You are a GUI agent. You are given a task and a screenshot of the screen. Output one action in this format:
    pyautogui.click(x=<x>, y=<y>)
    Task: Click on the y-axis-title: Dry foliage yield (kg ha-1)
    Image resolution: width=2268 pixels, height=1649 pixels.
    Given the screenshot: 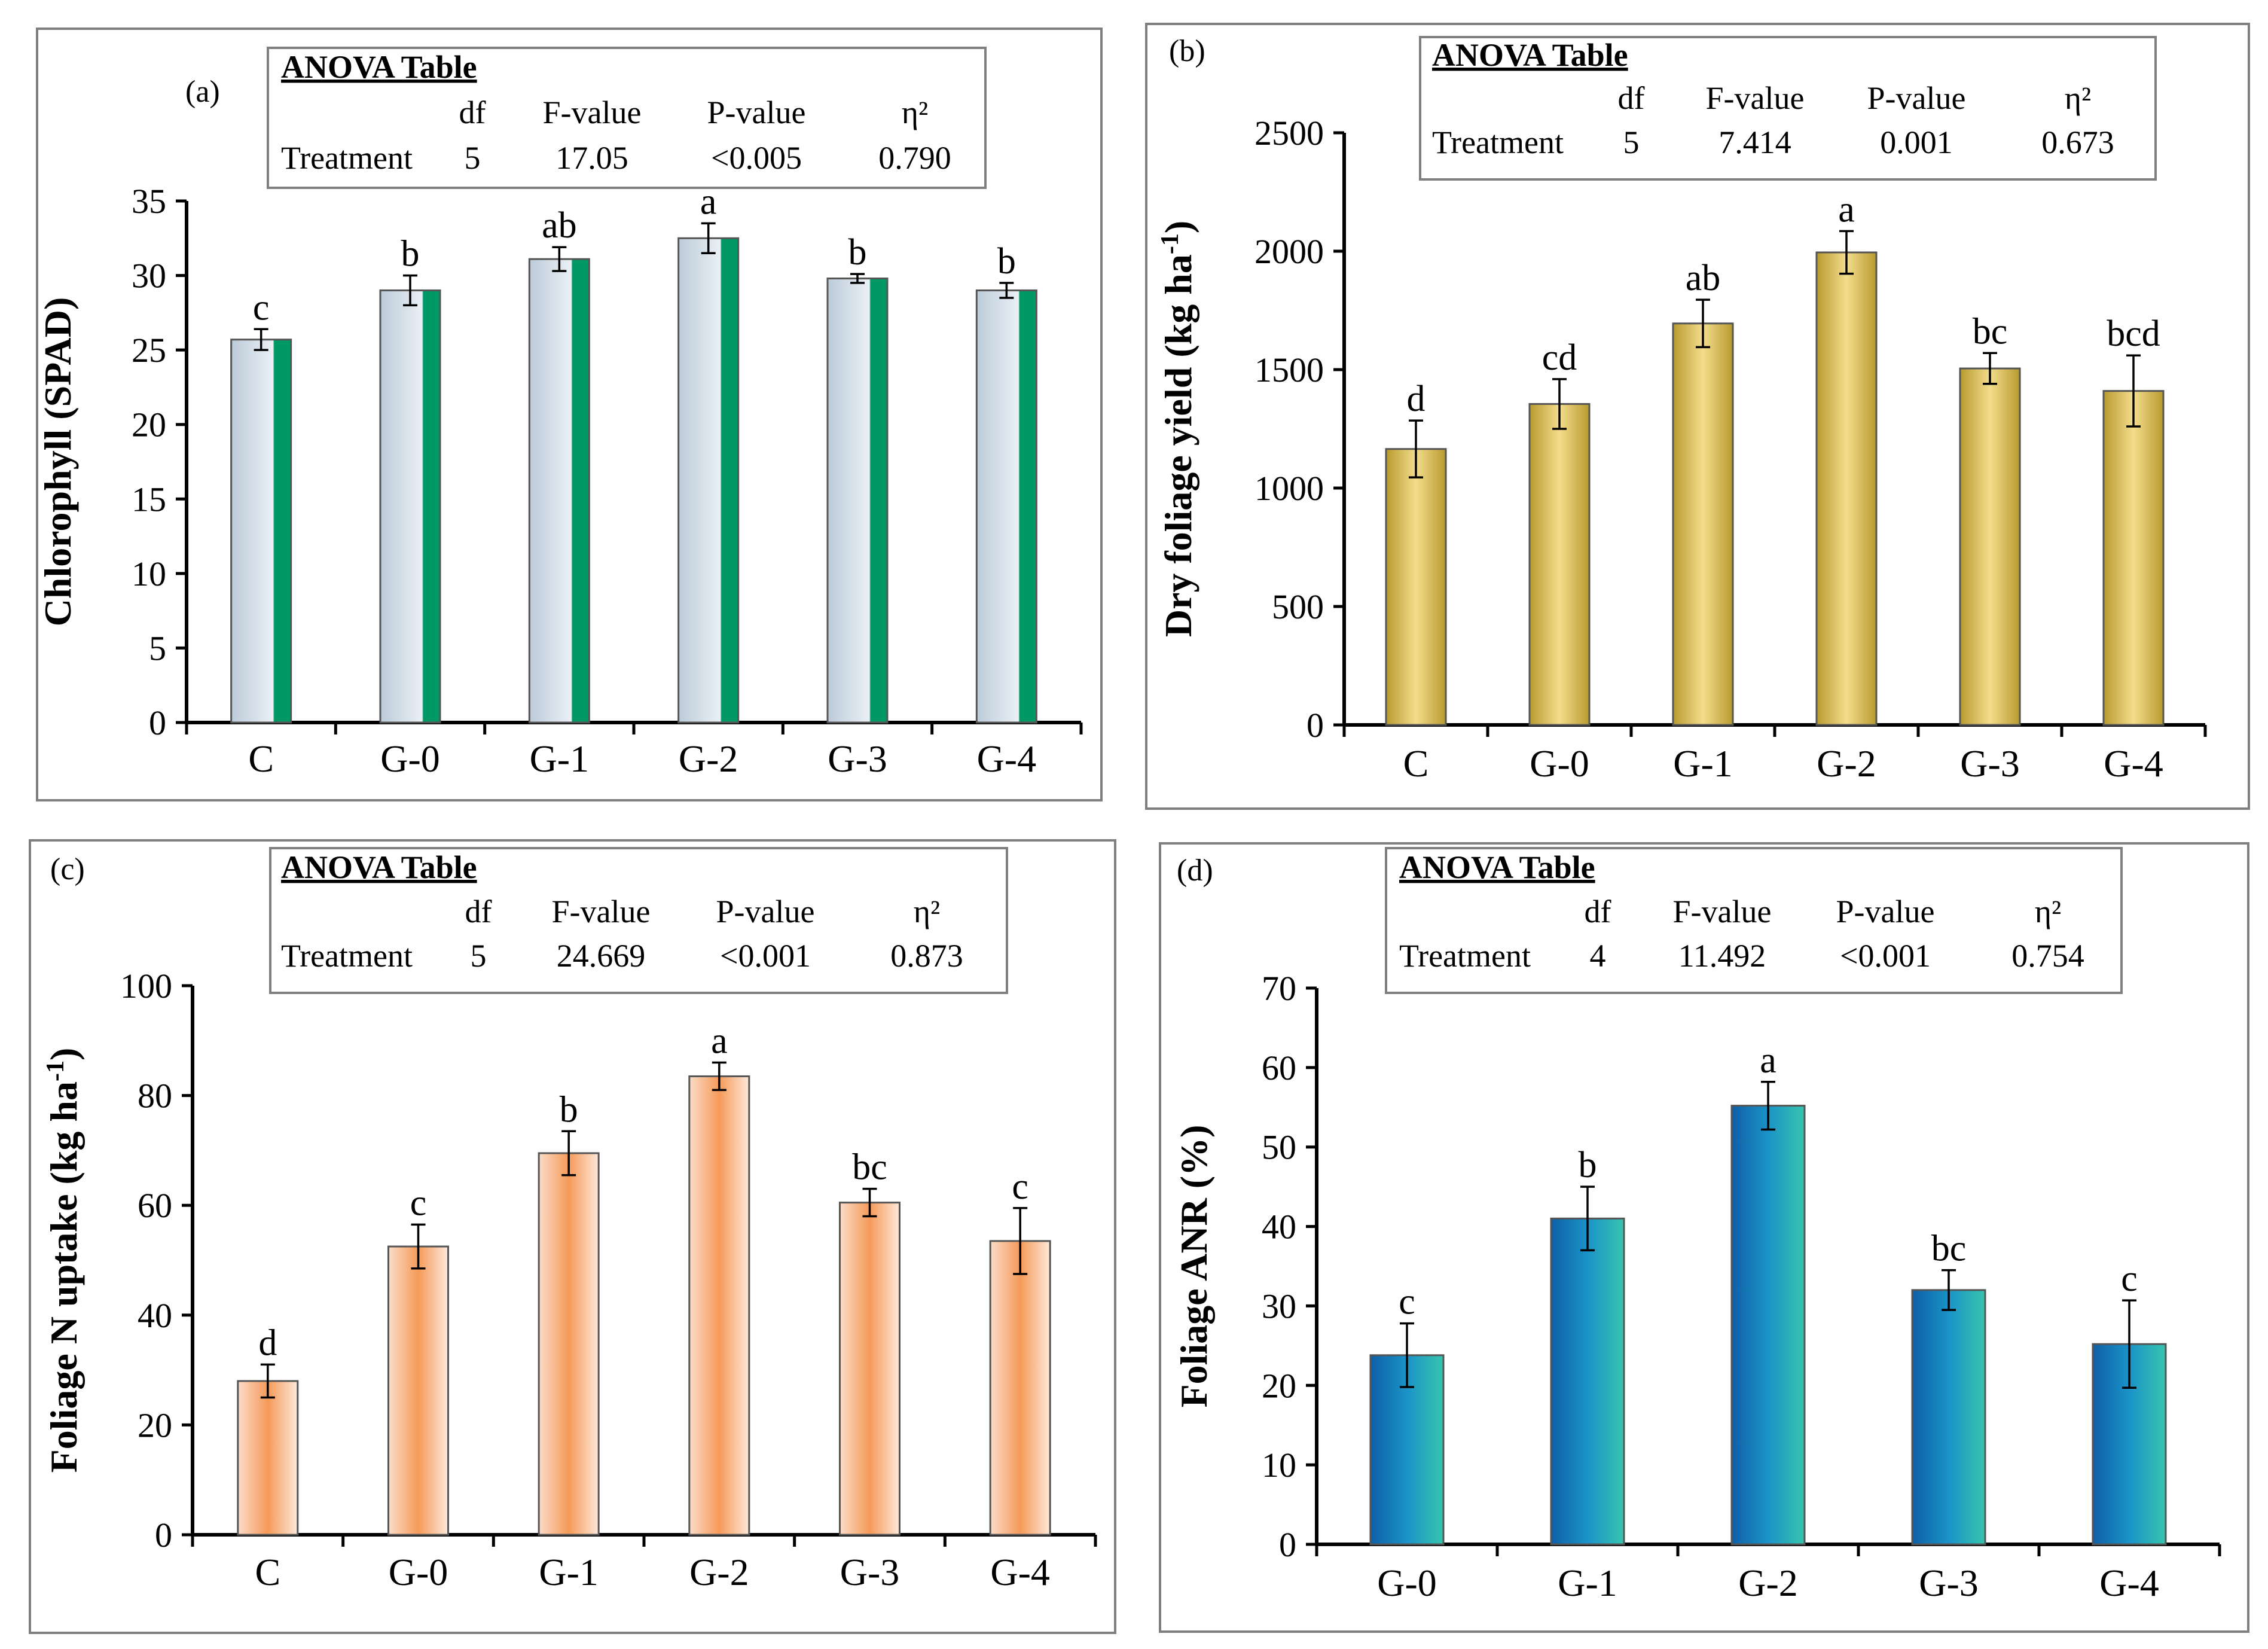 What is the action you would take?
    pyautogui.click(x=1177, y=429)
    